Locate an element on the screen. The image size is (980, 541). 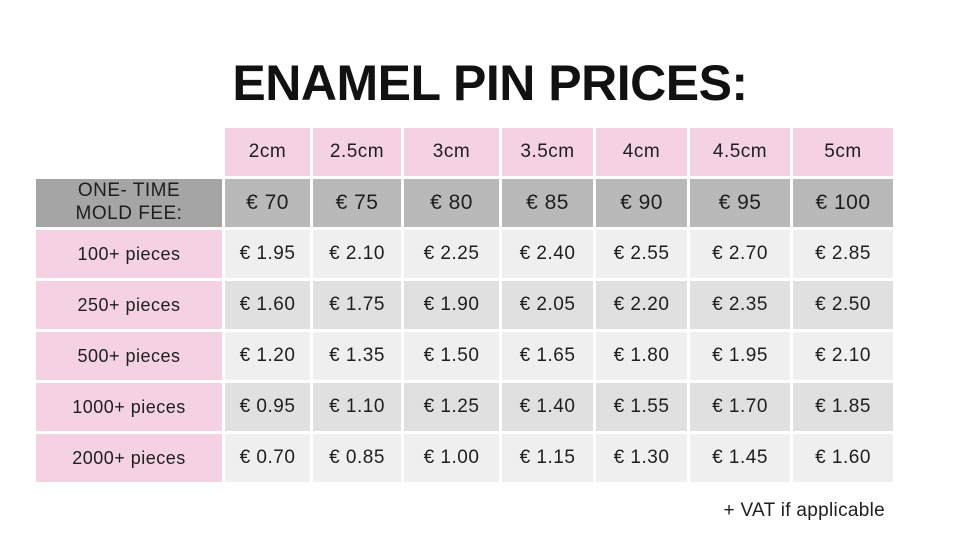
mold-fee-value-cell: € 70 is located at coordinates (267, 203).